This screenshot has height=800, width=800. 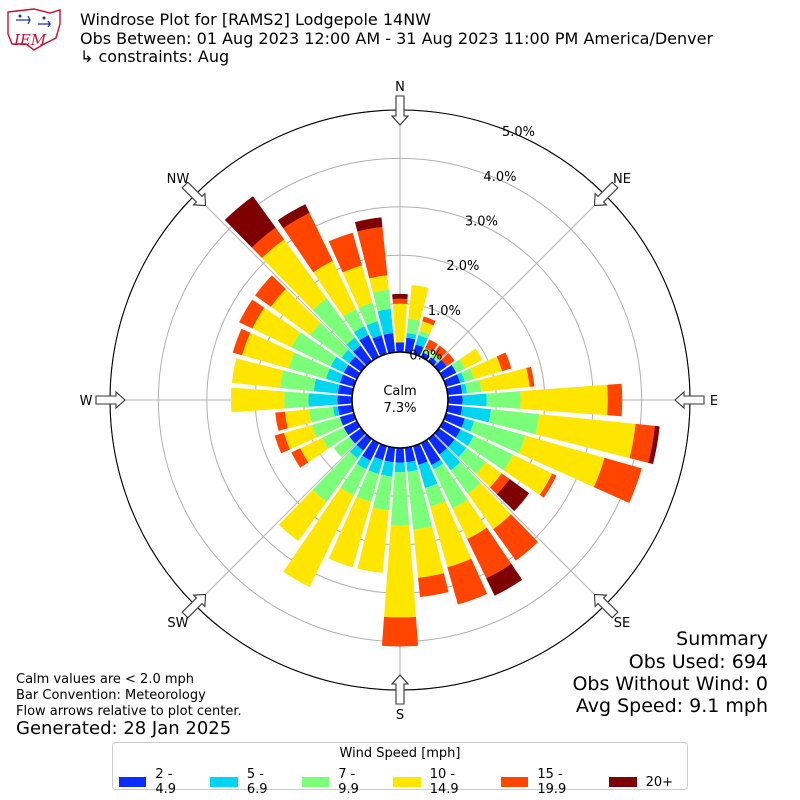 What do you see at coordinates (552, 782) in the screenshot?
I see `legend-label: 15 - 19.9` at bounding box center [552, 782].